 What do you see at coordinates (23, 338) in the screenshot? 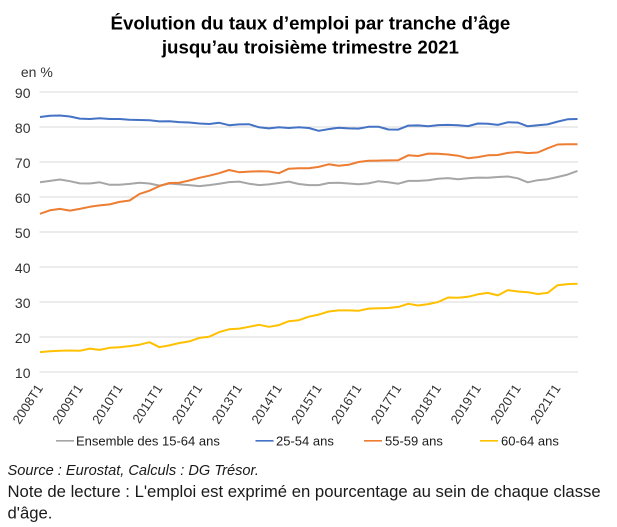
I see `svg-text: 20` at bounding box center [23, 338].